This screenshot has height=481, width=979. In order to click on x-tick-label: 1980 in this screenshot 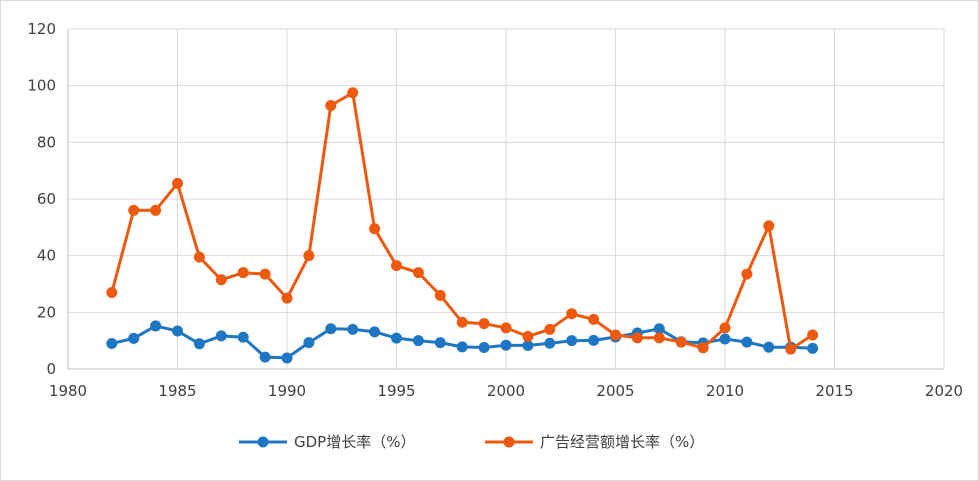, I will do `click(68, 391)`.